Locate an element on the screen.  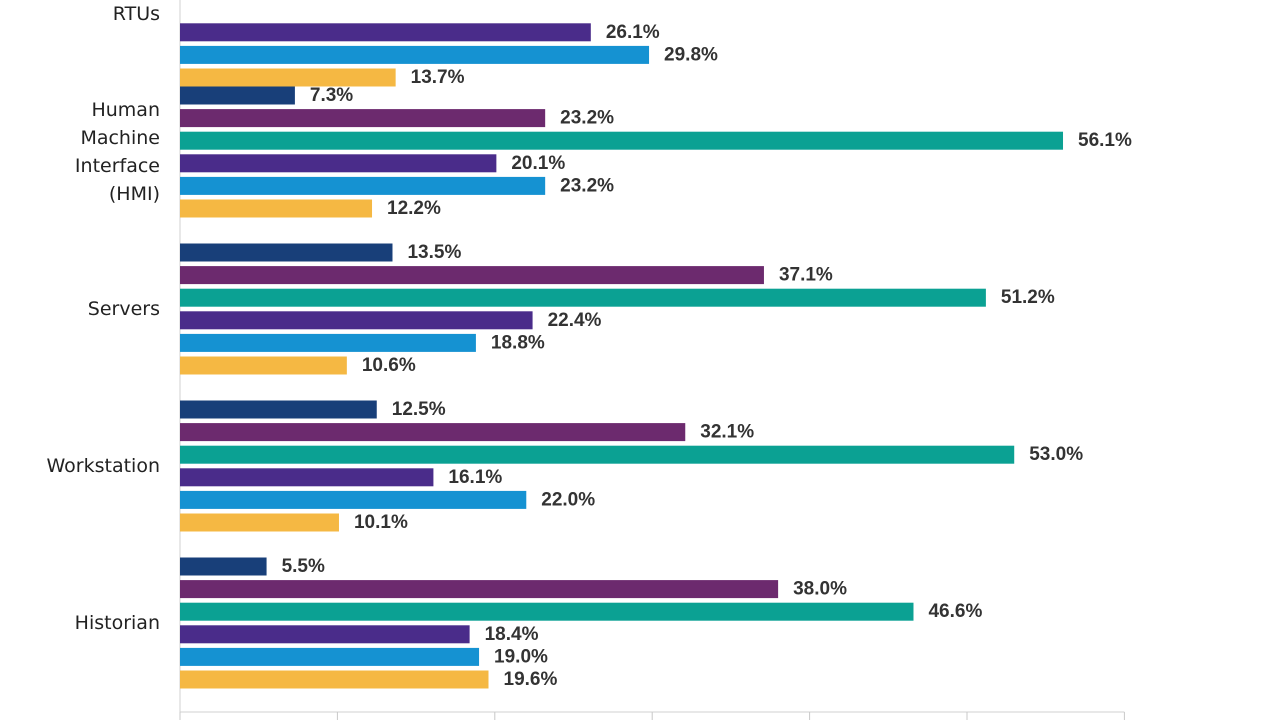
bar-value-label: 18.8% is located at coordinates (518, 342).